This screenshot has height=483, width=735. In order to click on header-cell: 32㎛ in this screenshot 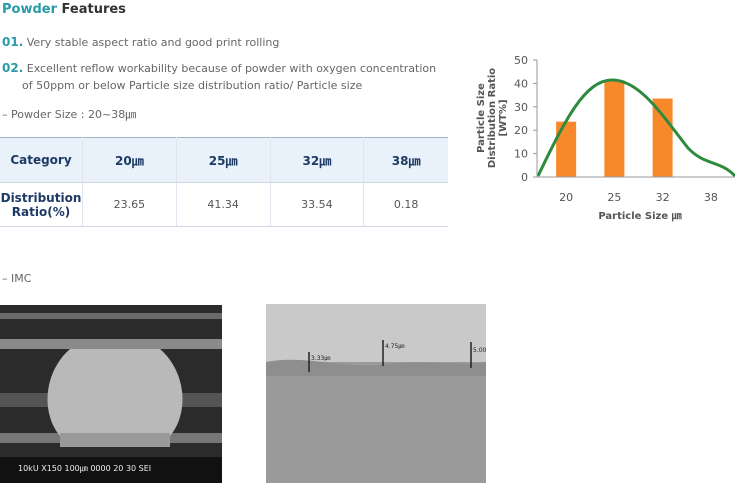, I will do `click(316, 160)`.